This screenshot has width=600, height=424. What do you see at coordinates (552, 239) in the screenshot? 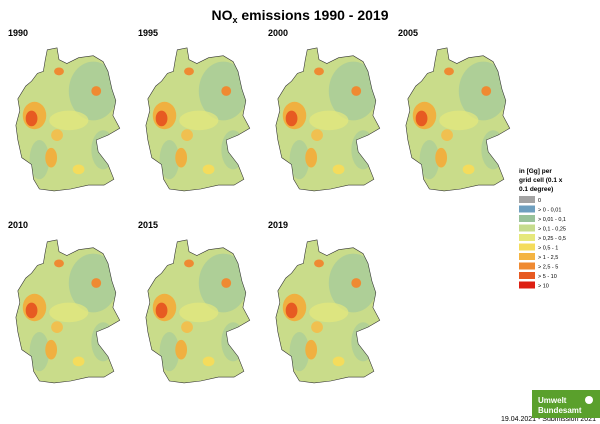
I see `legend-label: > 0,25 - 0,5` at bounding box center [552, 239].